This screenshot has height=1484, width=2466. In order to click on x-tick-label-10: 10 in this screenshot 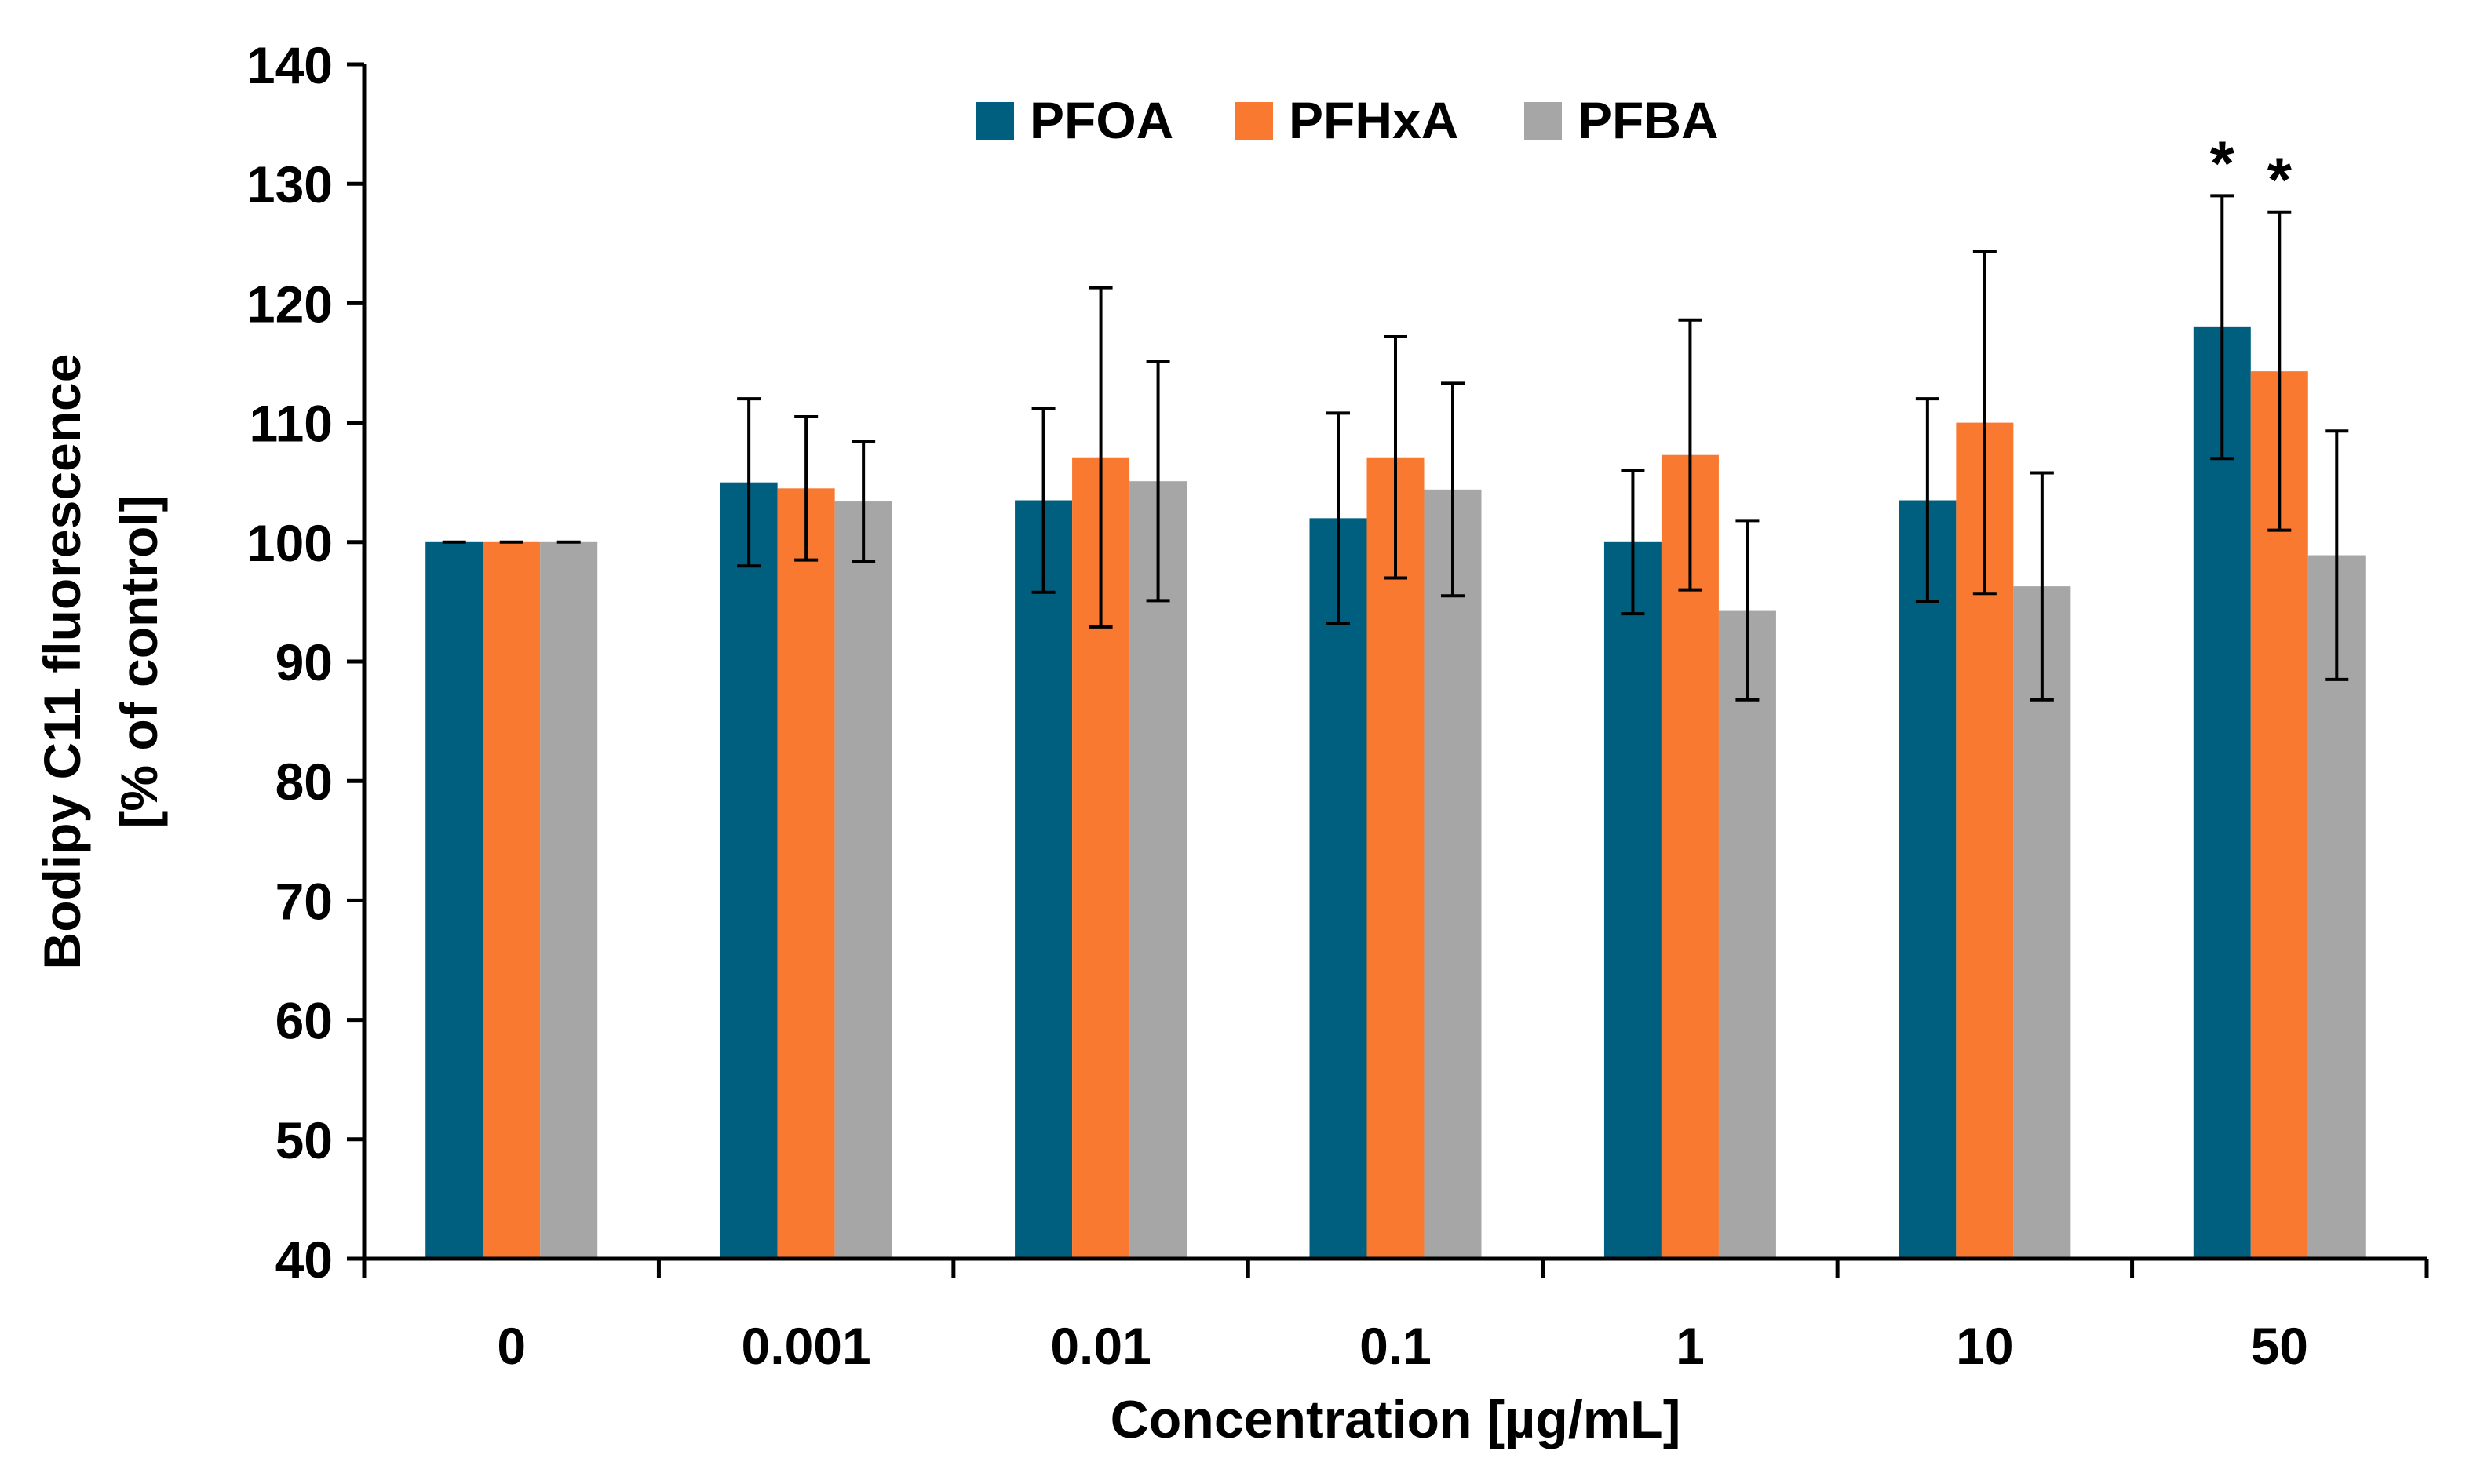, I will do `click(1984, 1346)`.